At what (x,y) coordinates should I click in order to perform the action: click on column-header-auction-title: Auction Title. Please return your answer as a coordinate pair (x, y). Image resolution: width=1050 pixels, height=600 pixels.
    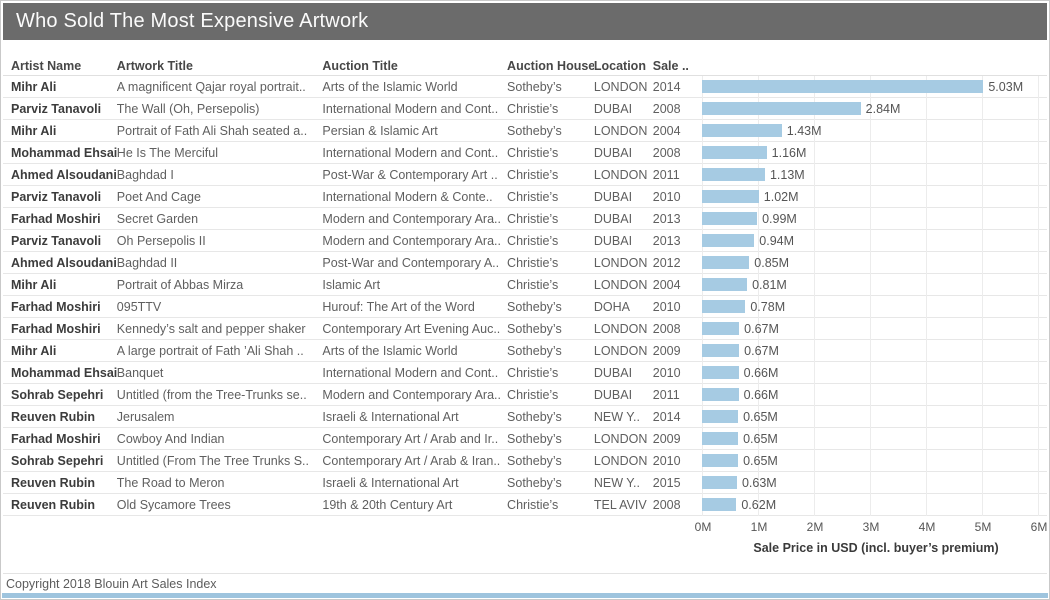
    Looking at the image, I should click on (360, 65).